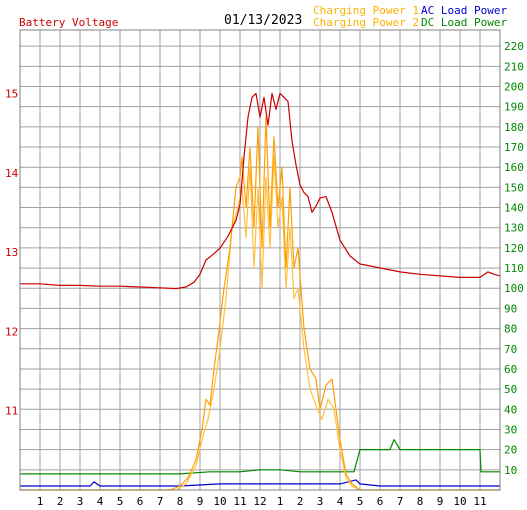 This screenshot has width=527, height=510. What do you see at coordinates (510, 470) in the screenshot?
I see `right-tick-label: 10` at bounding box center [510, 470].